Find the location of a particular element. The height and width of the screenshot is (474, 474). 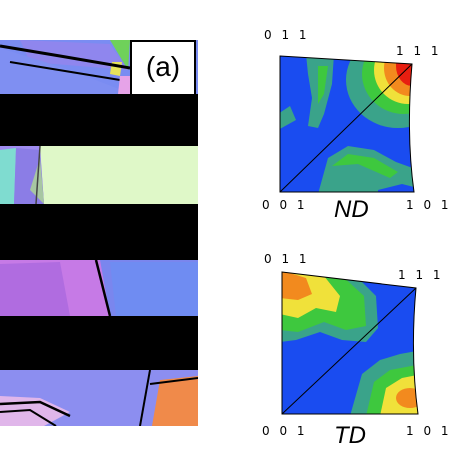

panel-label-box: (a) is located at coordinates (163, 68).